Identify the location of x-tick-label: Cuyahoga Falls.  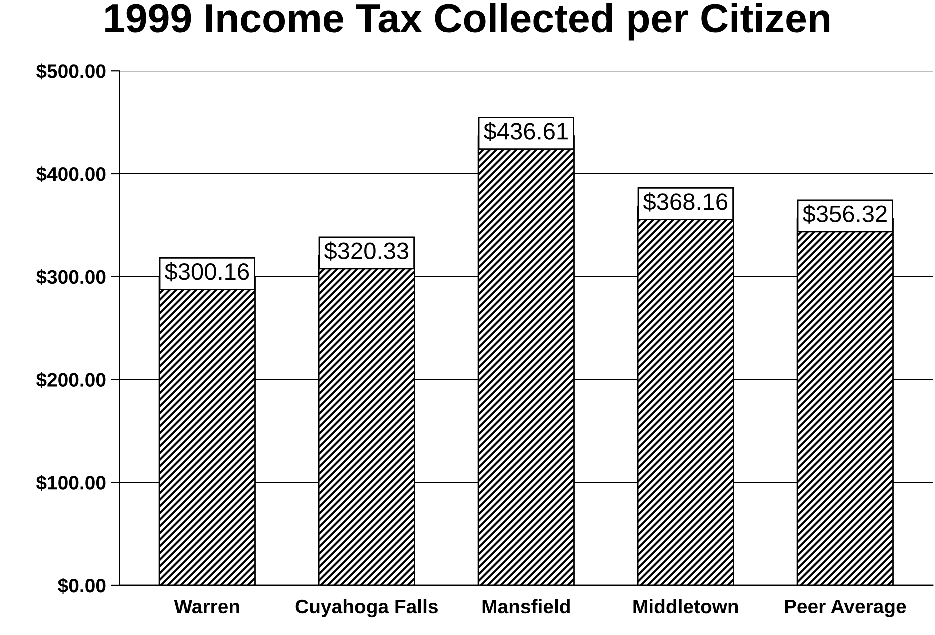
(367, 608).